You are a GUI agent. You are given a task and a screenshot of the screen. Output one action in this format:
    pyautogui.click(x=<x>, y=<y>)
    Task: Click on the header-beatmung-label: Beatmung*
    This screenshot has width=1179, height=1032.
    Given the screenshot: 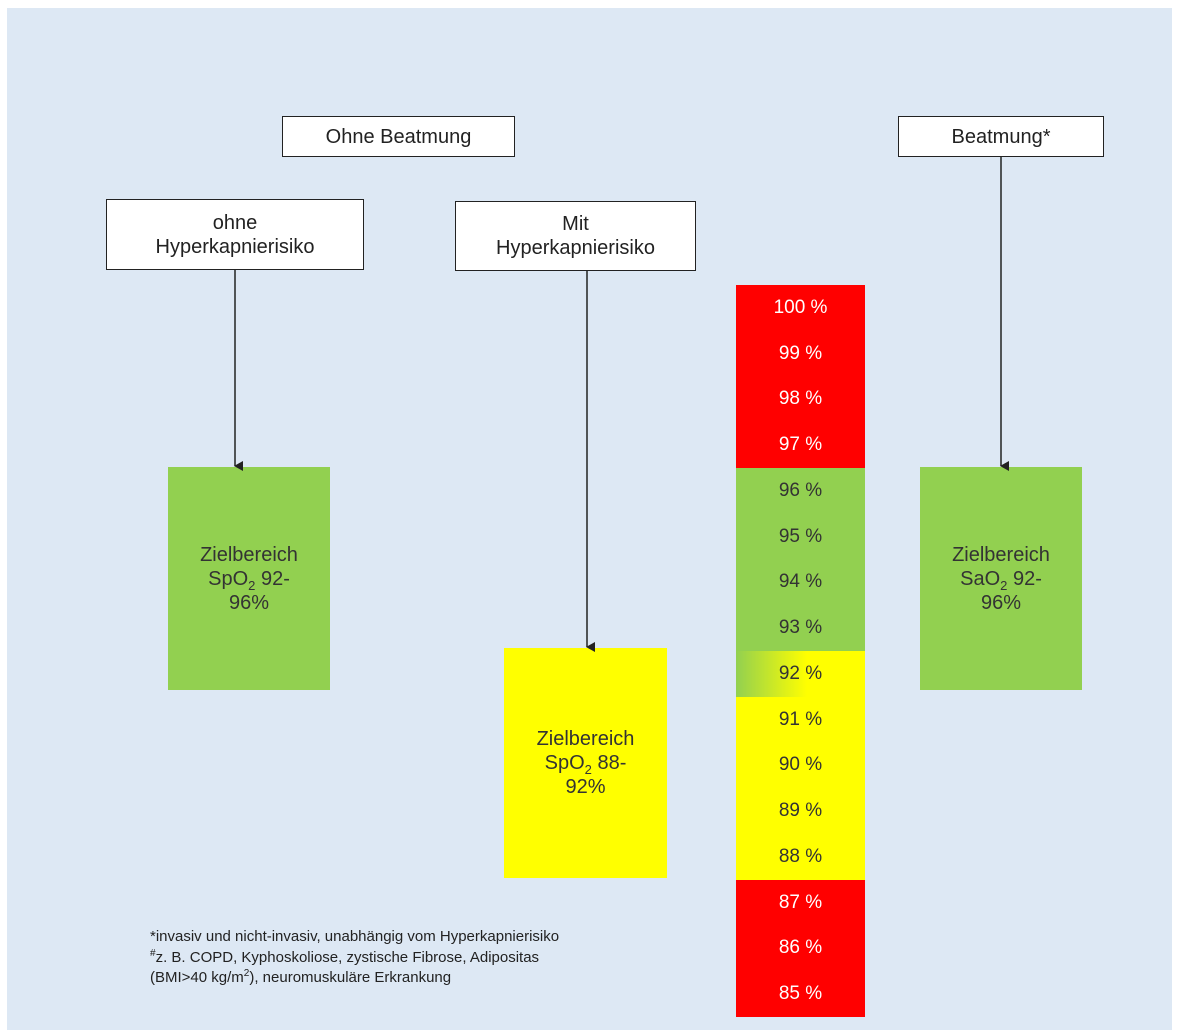 What is the action you would take?
    pyautogui.click(x=1001, y=136)
    